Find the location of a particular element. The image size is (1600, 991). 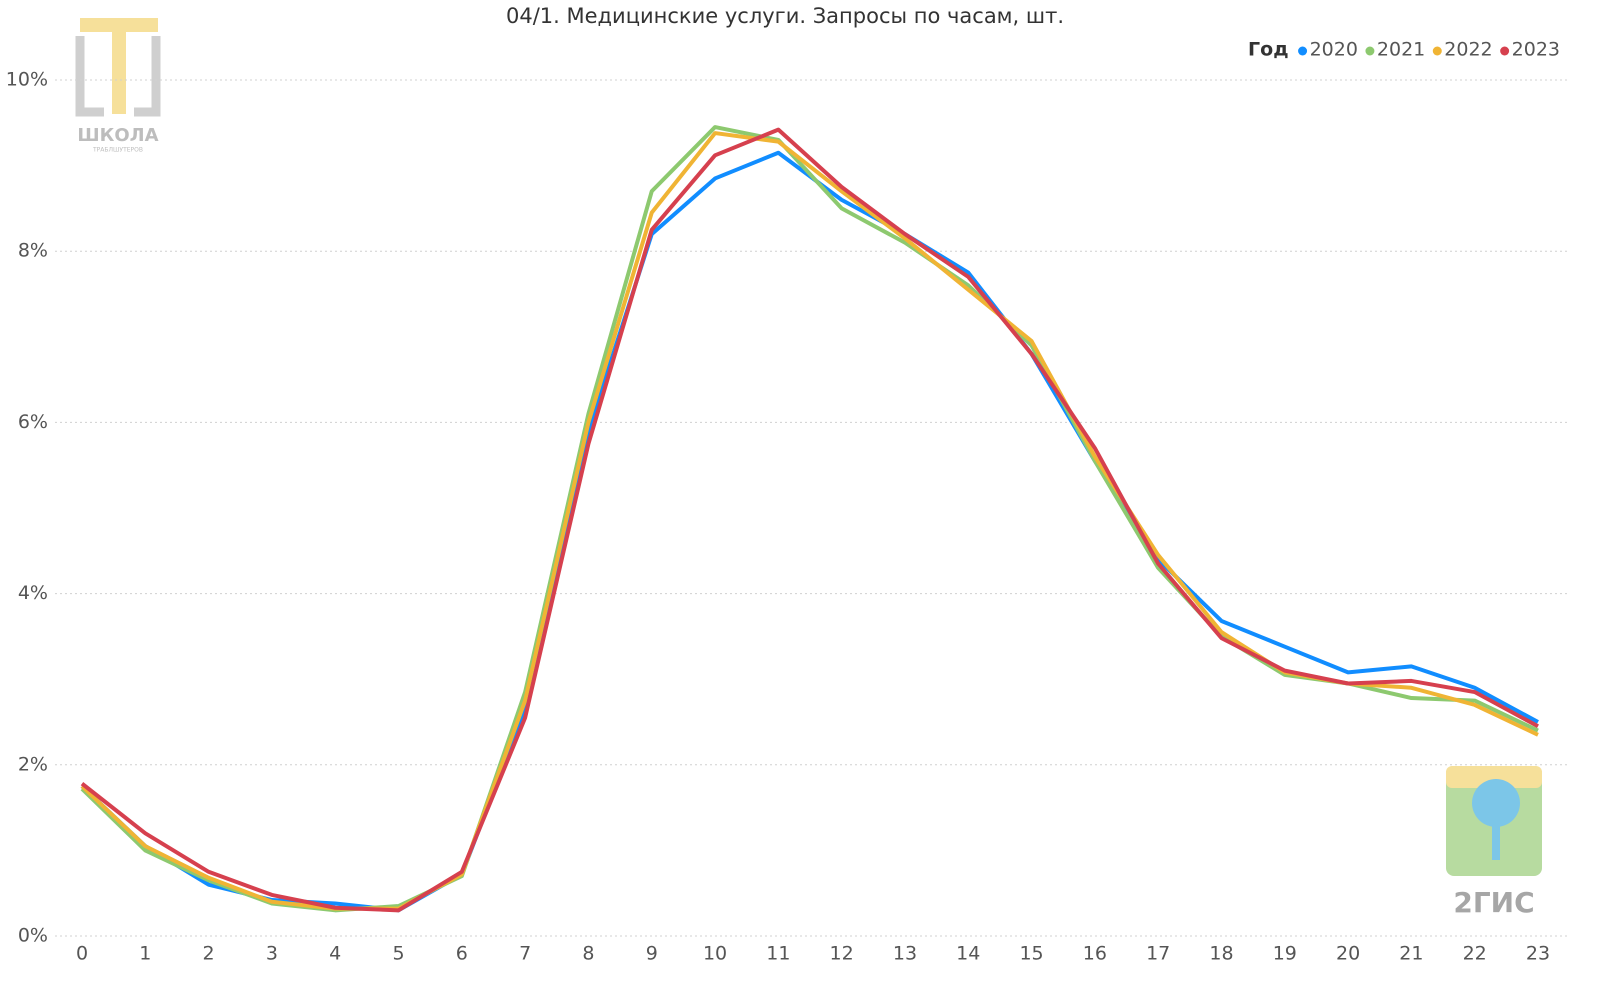

x-tick-label: 23 is located at coordinates (1538, 954).